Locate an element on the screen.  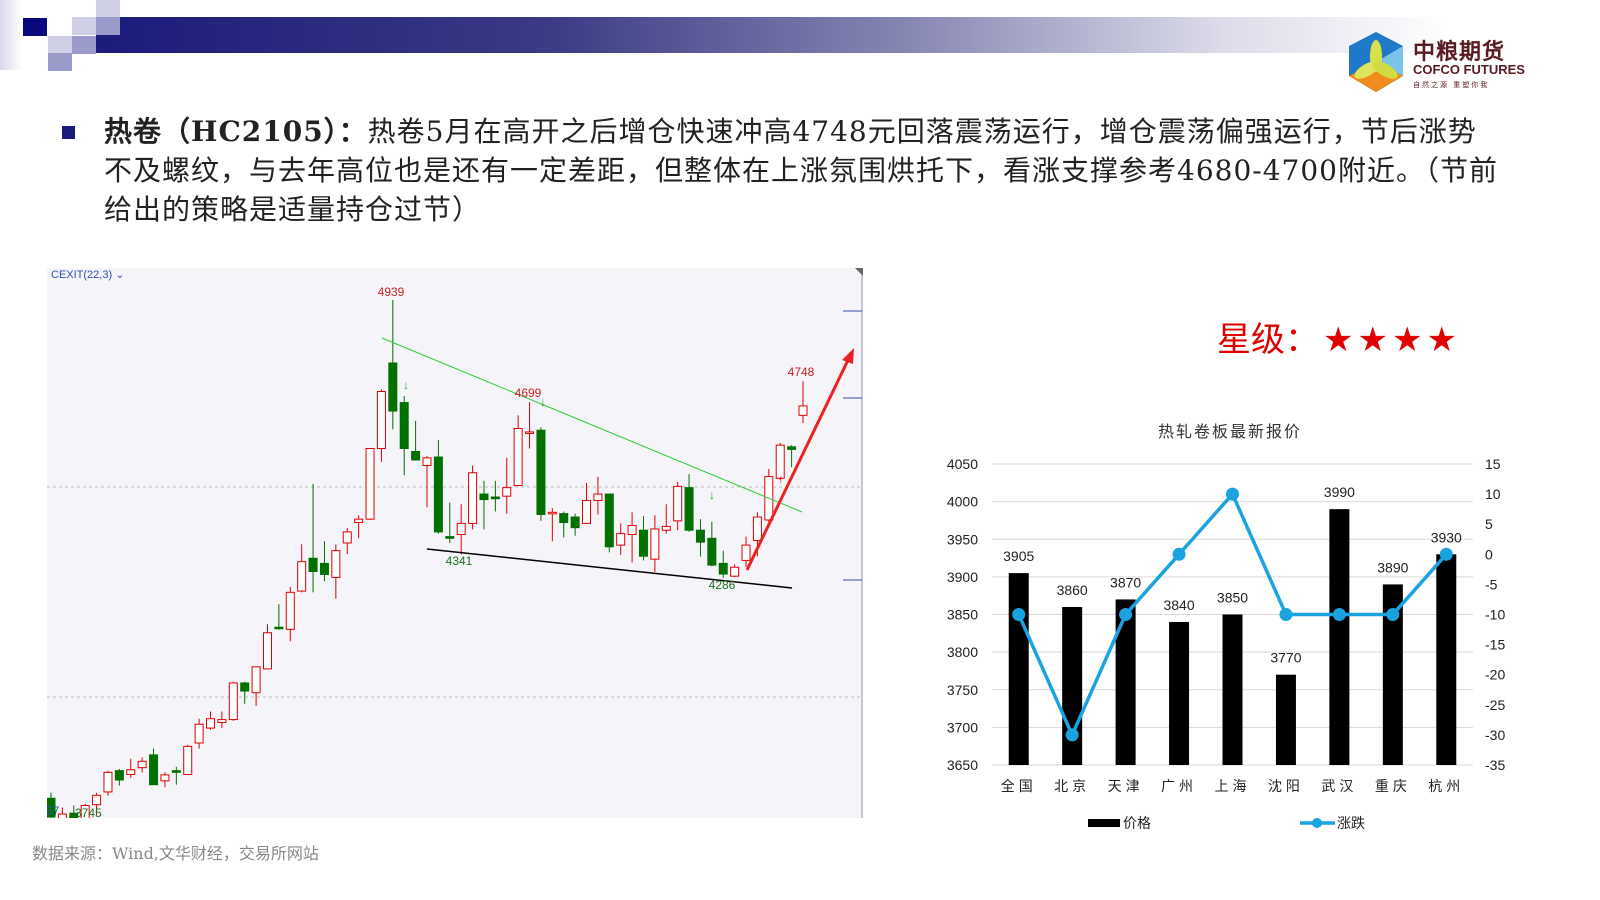
cofco-logo: 中粮期货 COFCO FUTURES 自然之源 重塑你我 is located at coordinates (1445, 62).